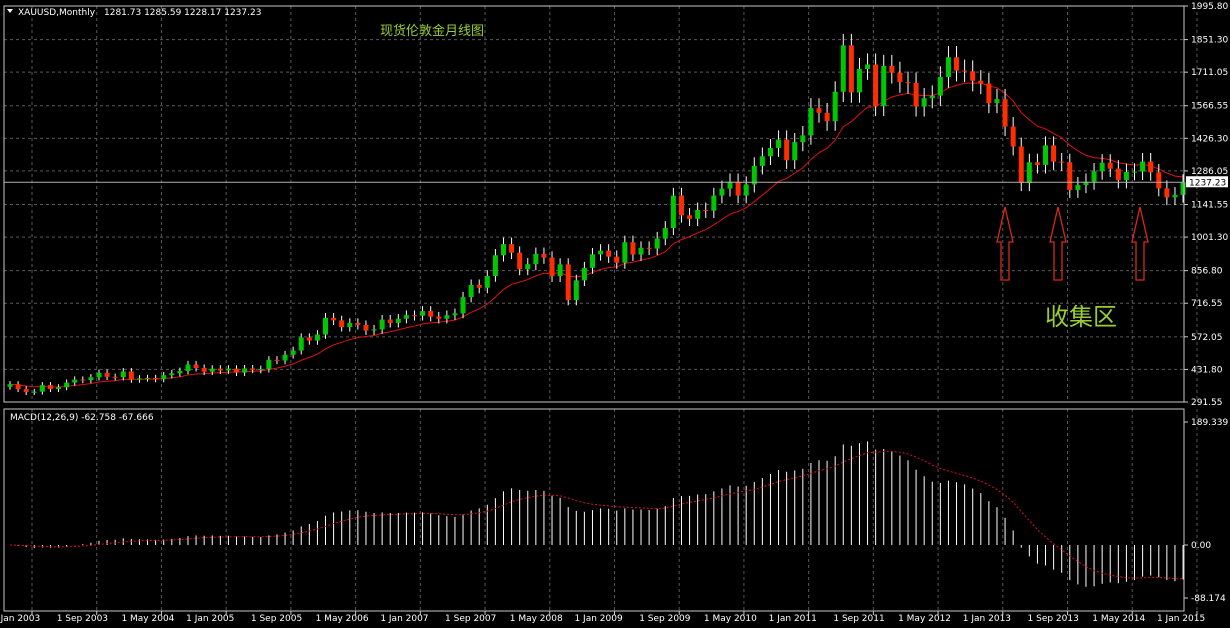 This screenshot has height=628, width=1230. I want to click on time-tick-label: 1 Jan 2003, so click(20, 619).